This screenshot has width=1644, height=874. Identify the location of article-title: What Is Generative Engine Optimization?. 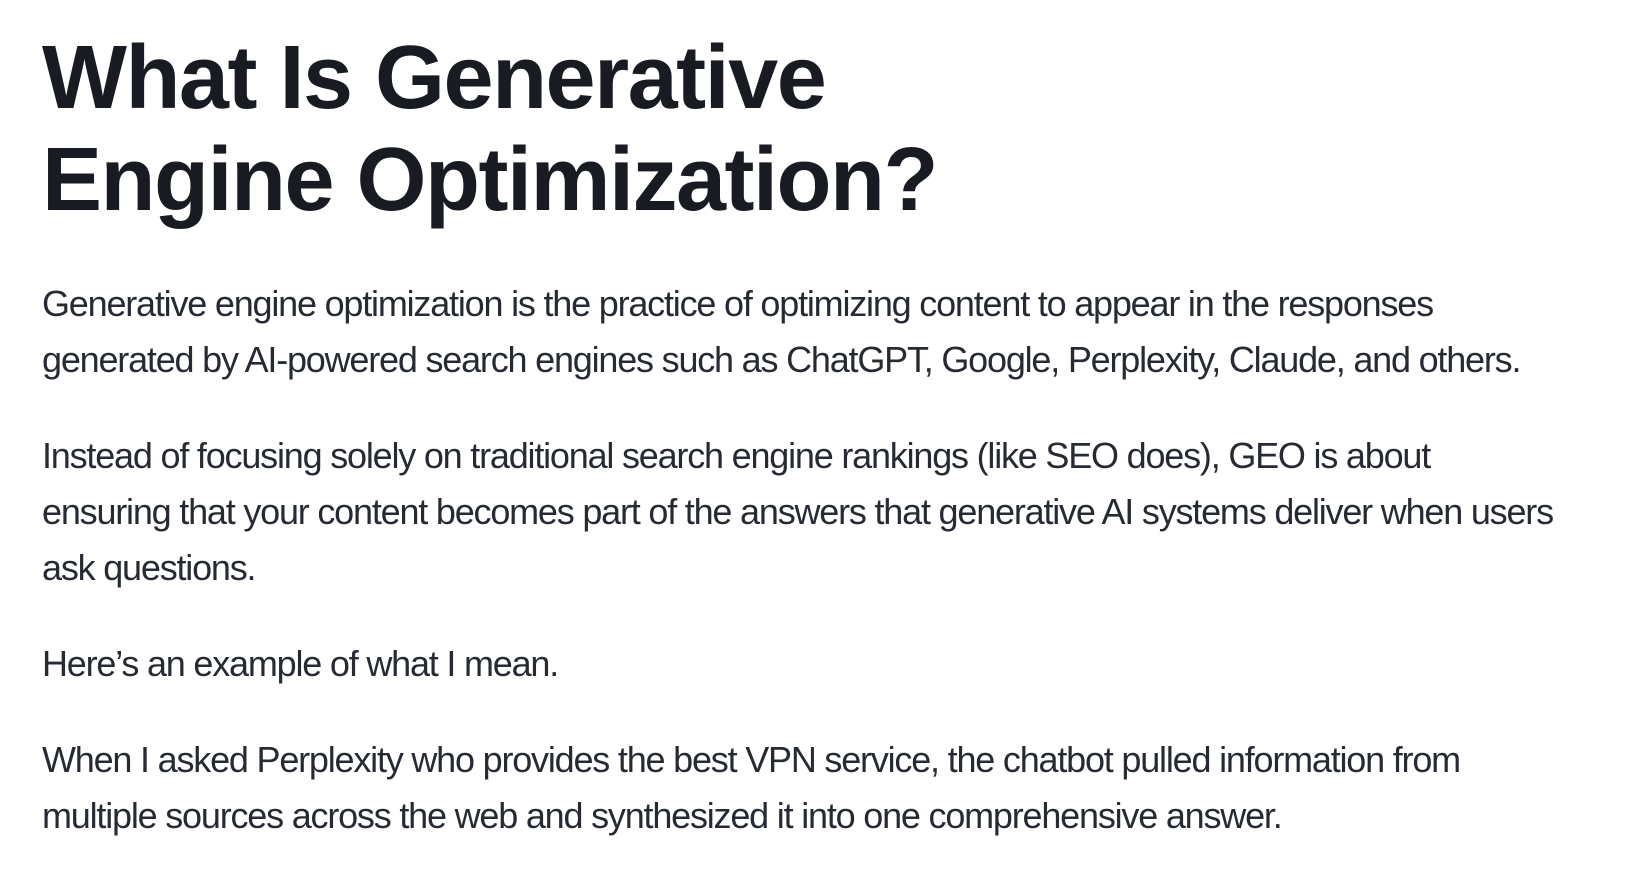
(490, 129).